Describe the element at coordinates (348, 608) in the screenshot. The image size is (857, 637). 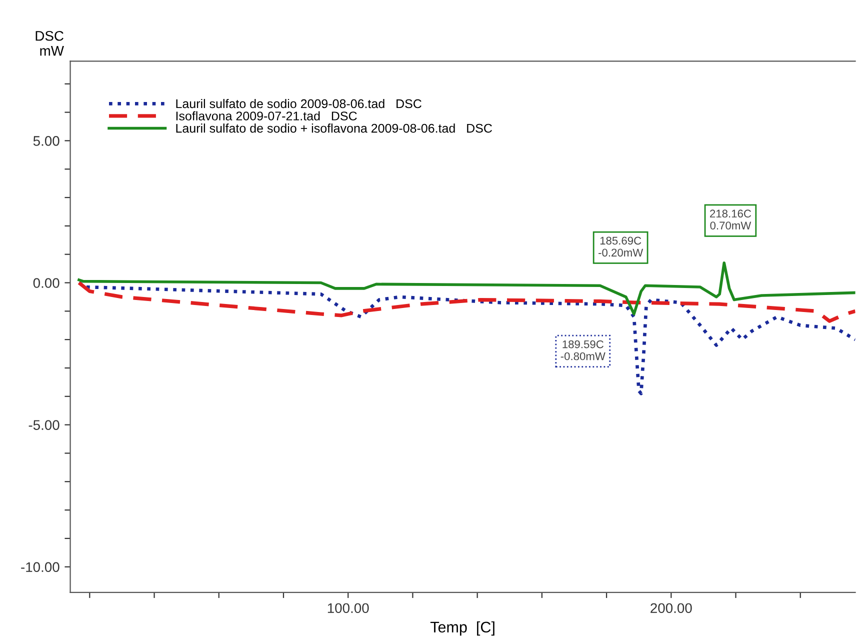
I see `x-tick-label: 100.00` at that location.